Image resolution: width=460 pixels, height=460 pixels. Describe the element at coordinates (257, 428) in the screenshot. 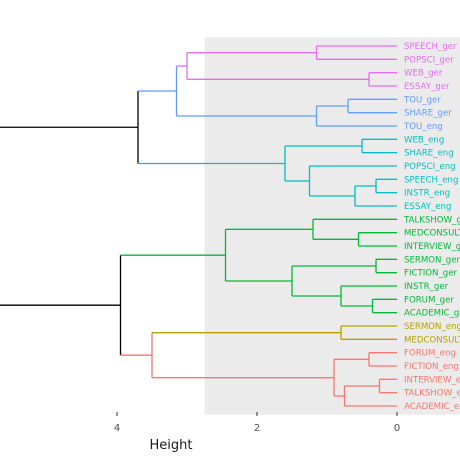

I see `x-tick-label-2: 2` at that location.